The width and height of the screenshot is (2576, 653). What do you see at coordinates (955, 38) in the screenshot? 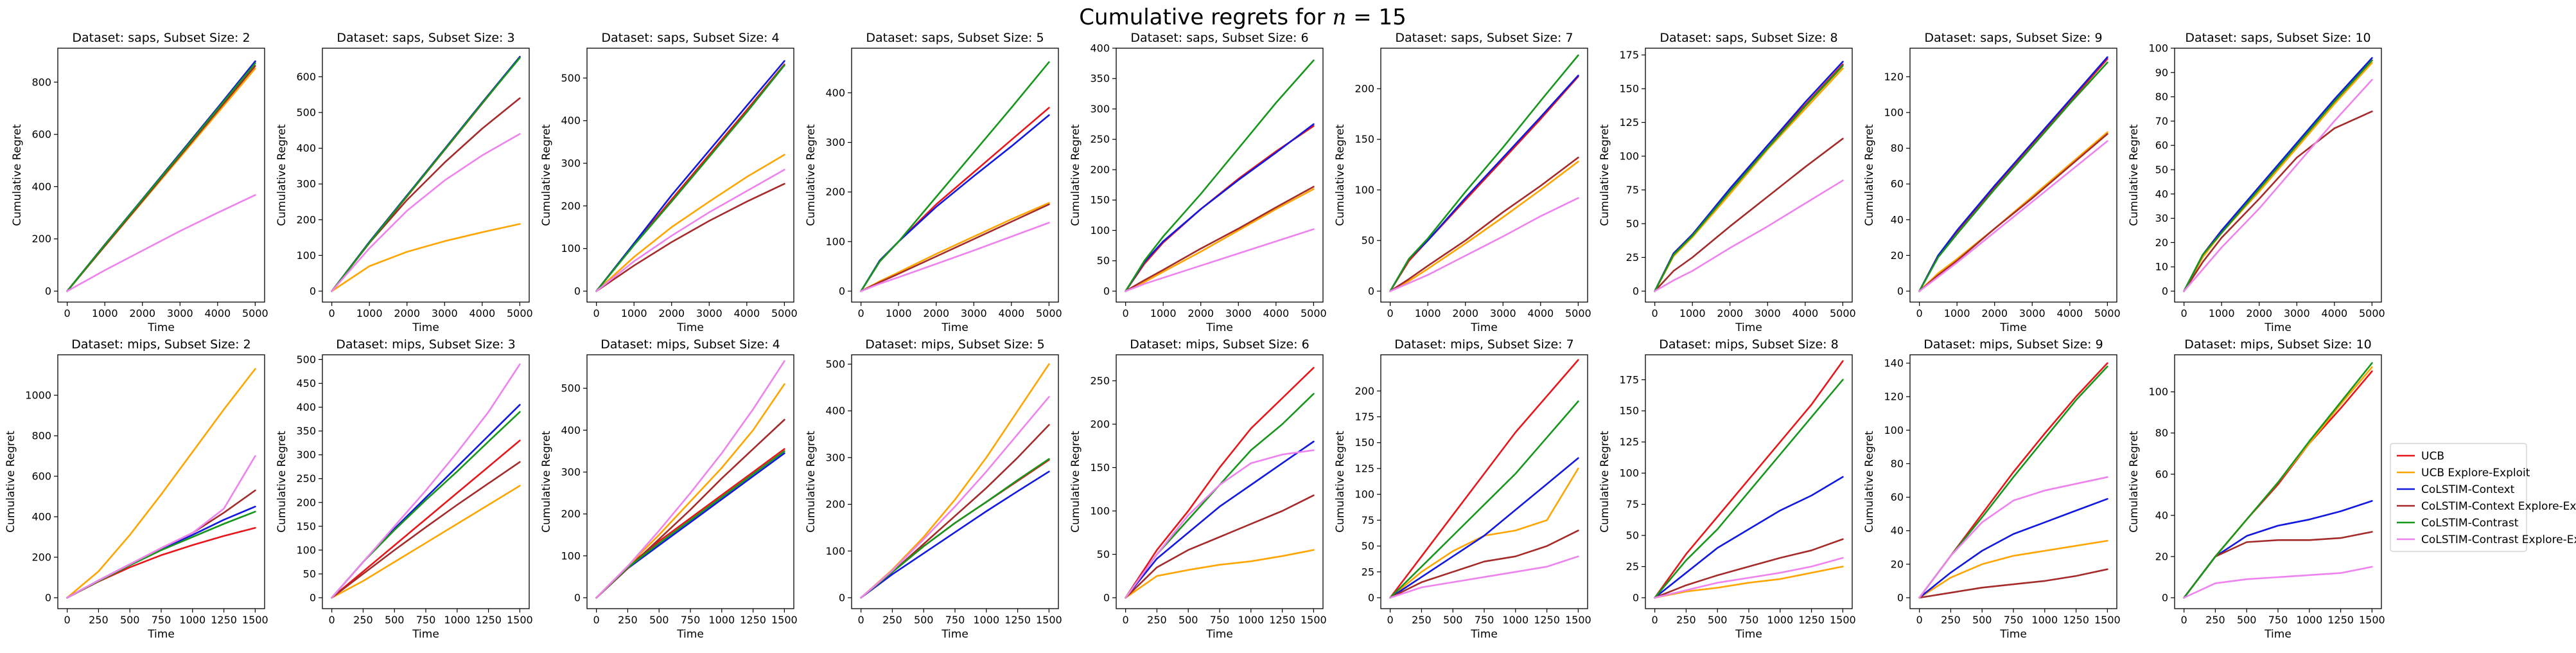
I see `subplot-title: Dataset: saps, Subset Size: 5` at bounding box center [955, 38].